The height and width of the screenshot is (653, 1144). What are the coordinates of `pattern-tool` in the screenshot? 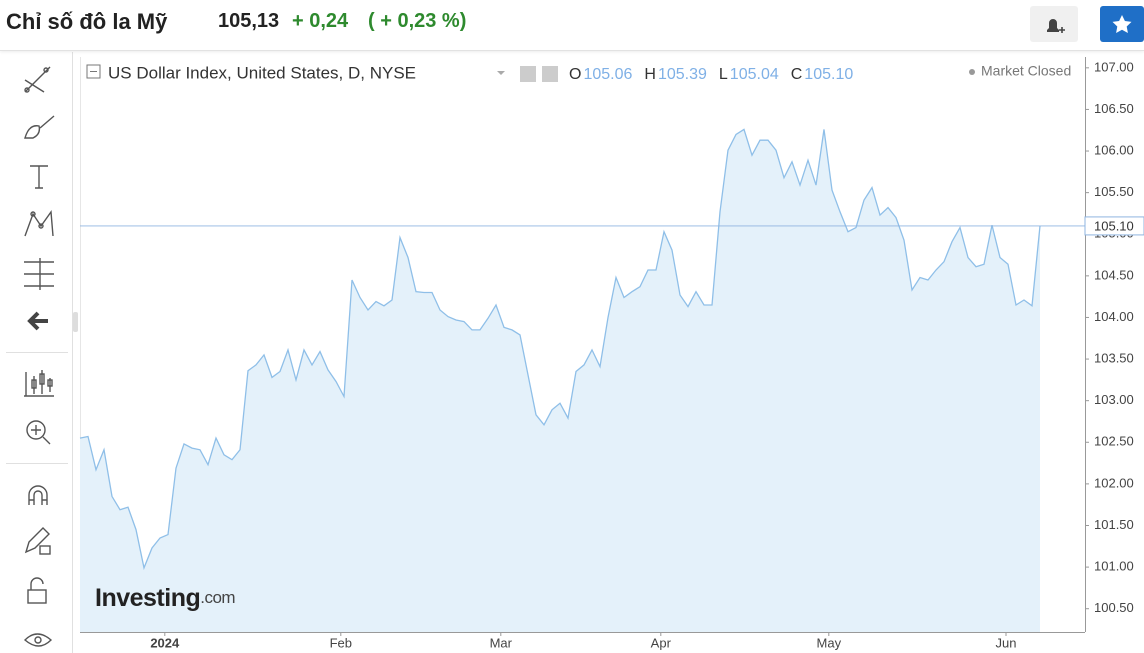 It's located at (39, 223).